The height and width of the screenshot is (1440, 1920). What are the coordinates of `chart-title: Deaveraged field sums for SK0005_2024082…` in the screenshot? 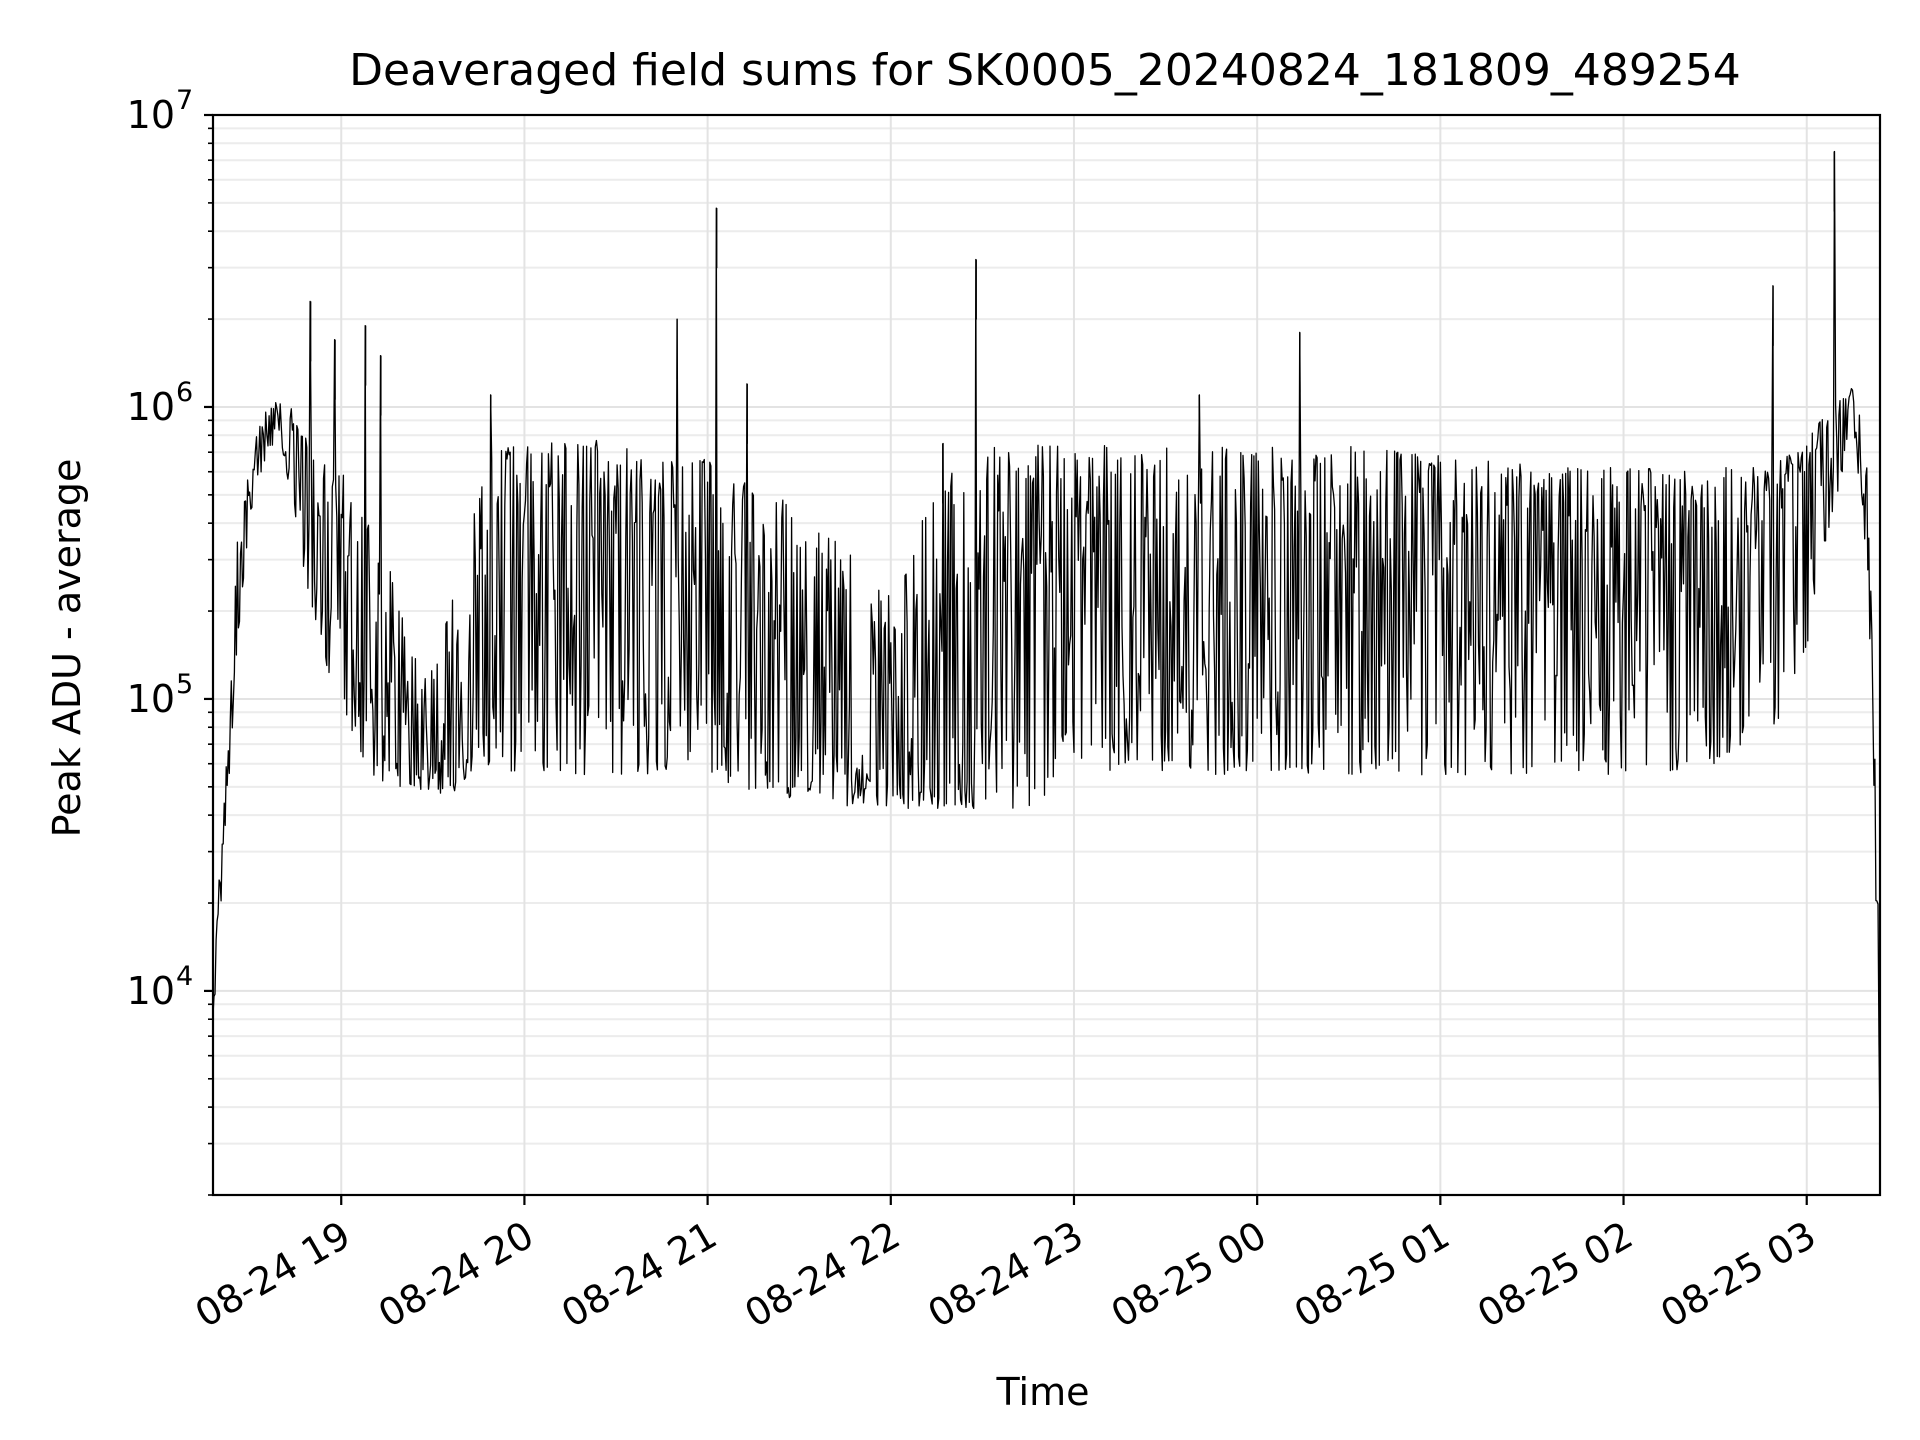 It's located at (1045, 70).